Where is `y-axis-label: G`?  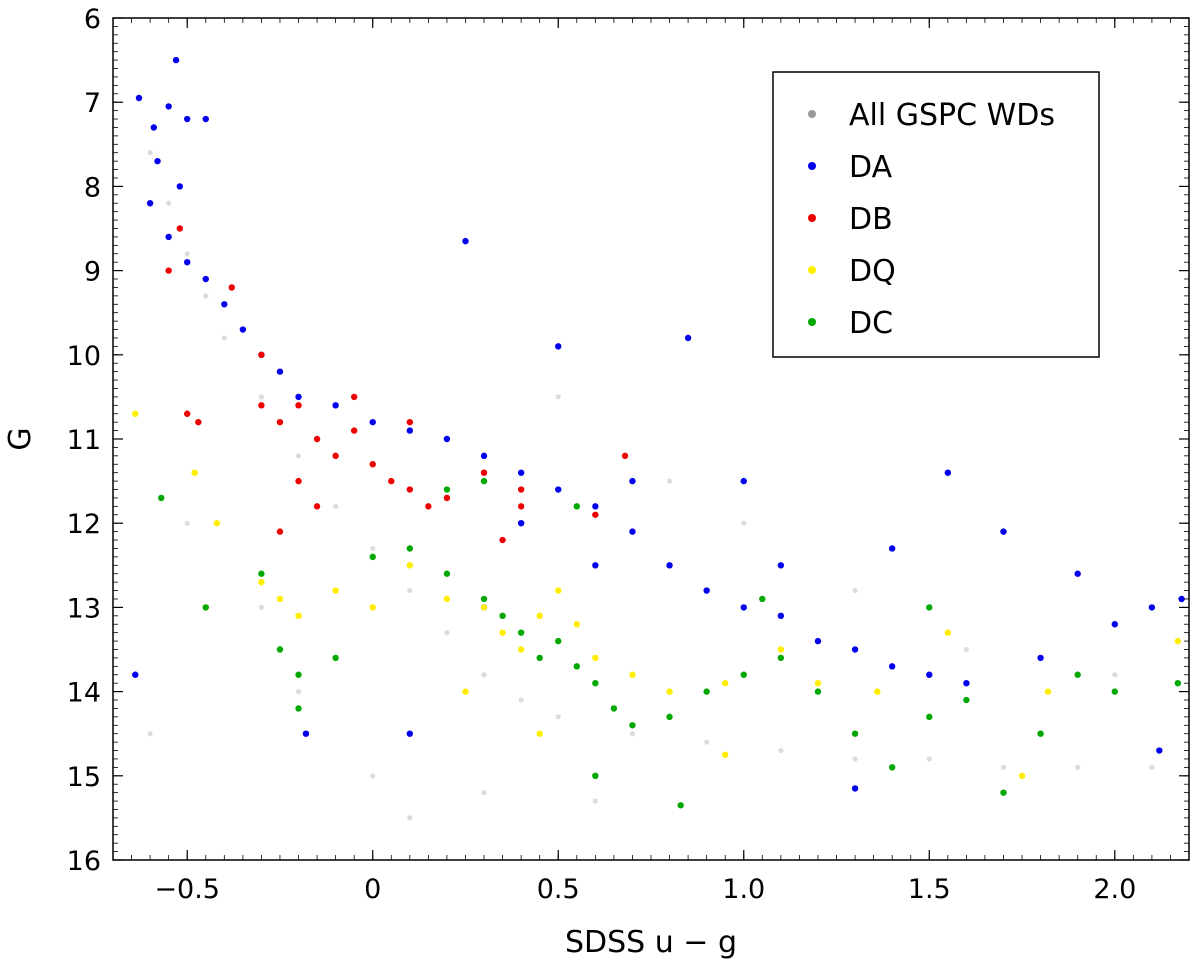 y-axis-label: G is located at coordinates (20, 438).